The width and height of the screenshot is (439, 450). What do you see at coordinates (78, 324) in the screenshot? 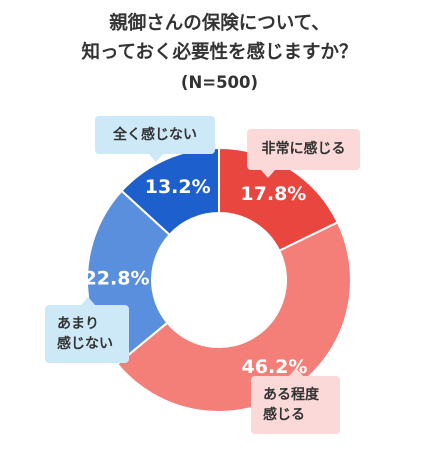
I see `callout-not-much-line1: あまり` at bounding box center [78, 324].